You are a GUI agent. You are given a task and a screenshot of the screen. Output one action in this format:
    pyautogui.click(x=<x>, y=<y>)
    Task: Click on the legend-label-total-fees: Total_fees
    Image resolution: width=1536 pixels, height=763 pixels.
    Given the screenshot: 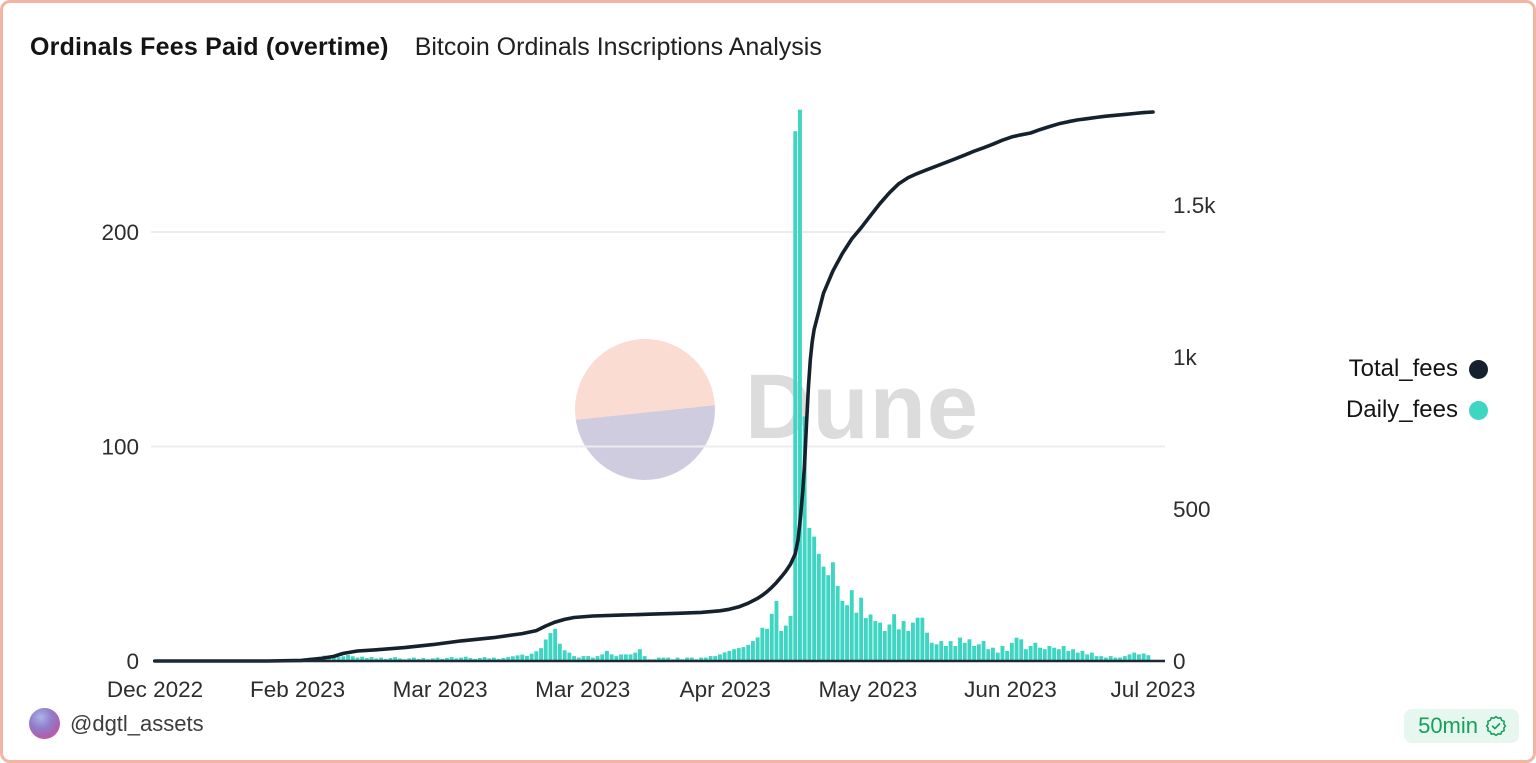 What is the action you would take?
    pyautogui.click(x=1403, y=368)
    